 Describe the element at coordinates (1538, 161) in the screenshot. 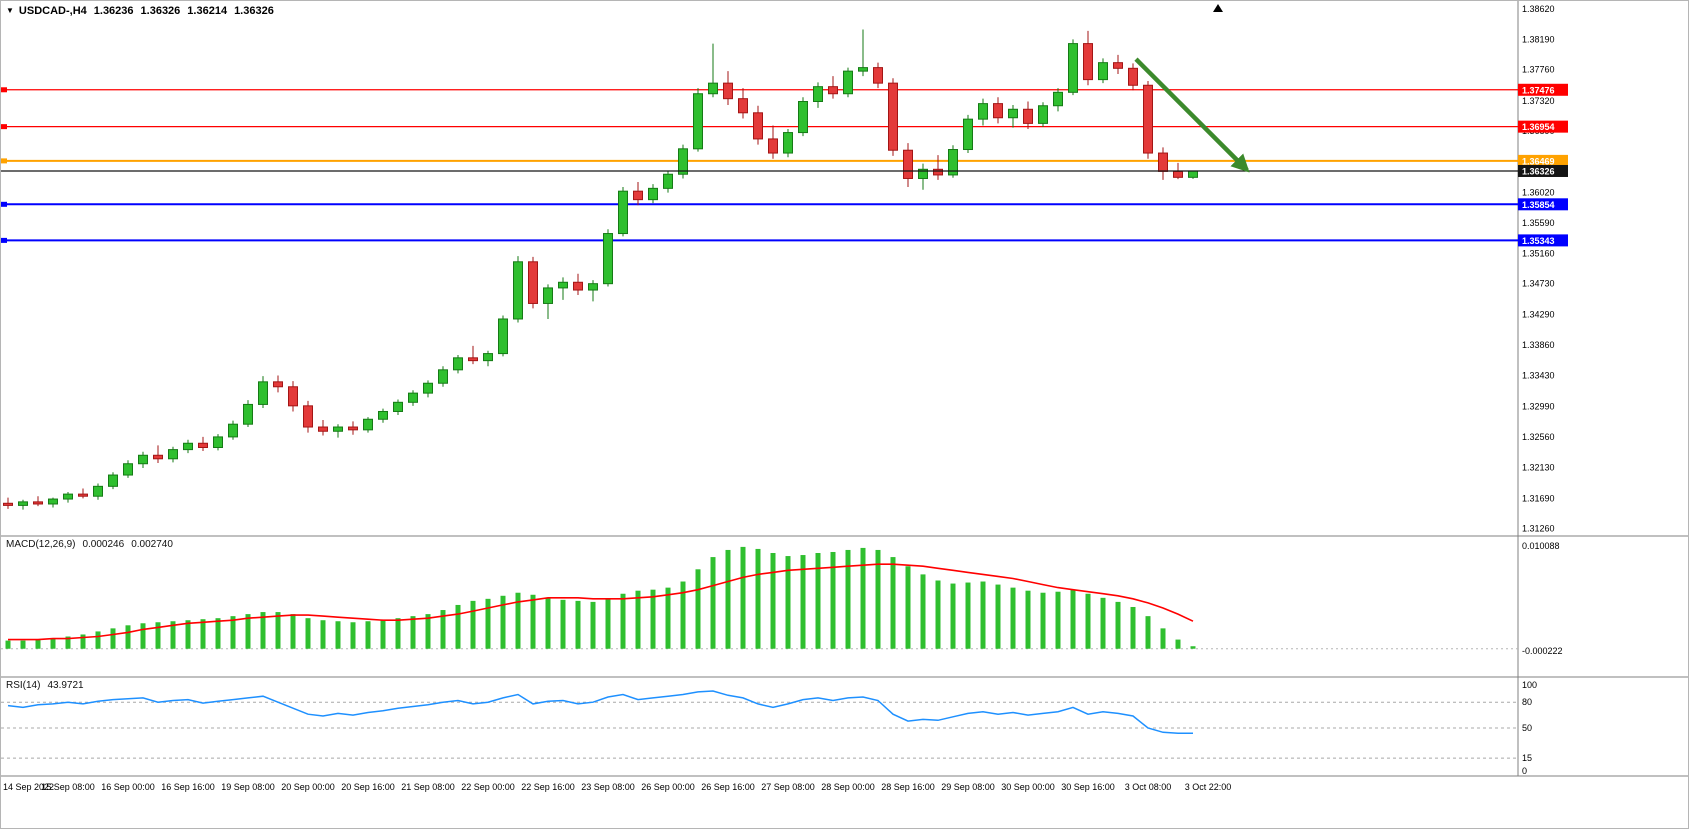

I see `price-tag-label: 1.36469` at that location.